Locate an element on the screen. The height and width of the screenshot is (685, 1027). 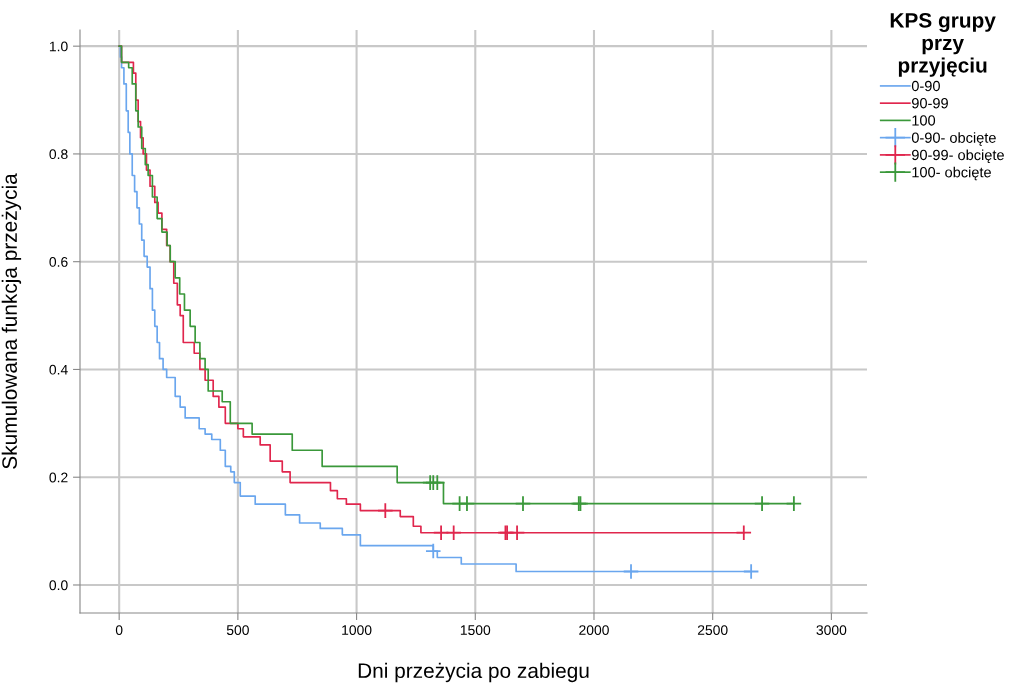
x-tick-label: 2000 is located at coordinates (594, 630).